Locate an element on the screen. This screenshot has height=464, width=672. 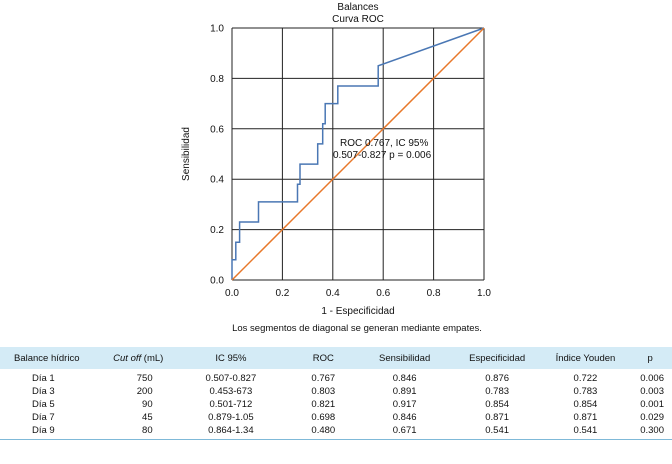
x-tick-label: 0.4 is located at coordinates (333, 293).